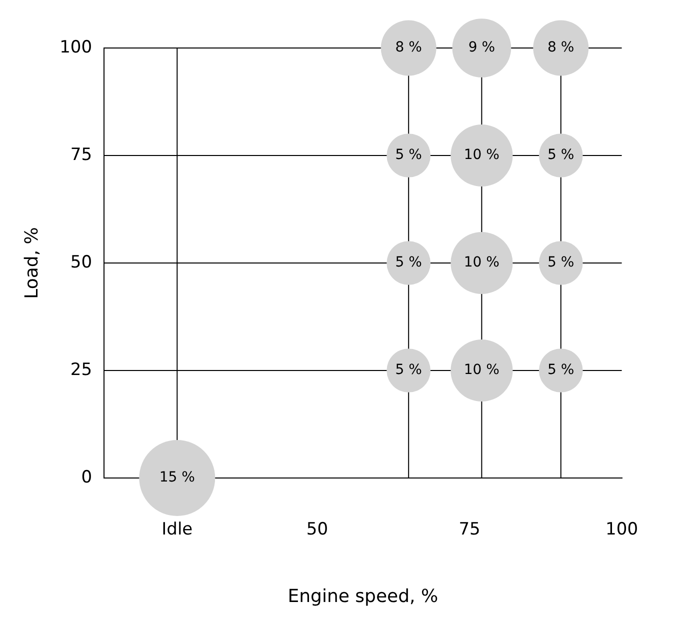  What do you see at coordinates (622, 530) in the screenshot?
I see `x-tick-label: 100` at bounding box center [622, 530].